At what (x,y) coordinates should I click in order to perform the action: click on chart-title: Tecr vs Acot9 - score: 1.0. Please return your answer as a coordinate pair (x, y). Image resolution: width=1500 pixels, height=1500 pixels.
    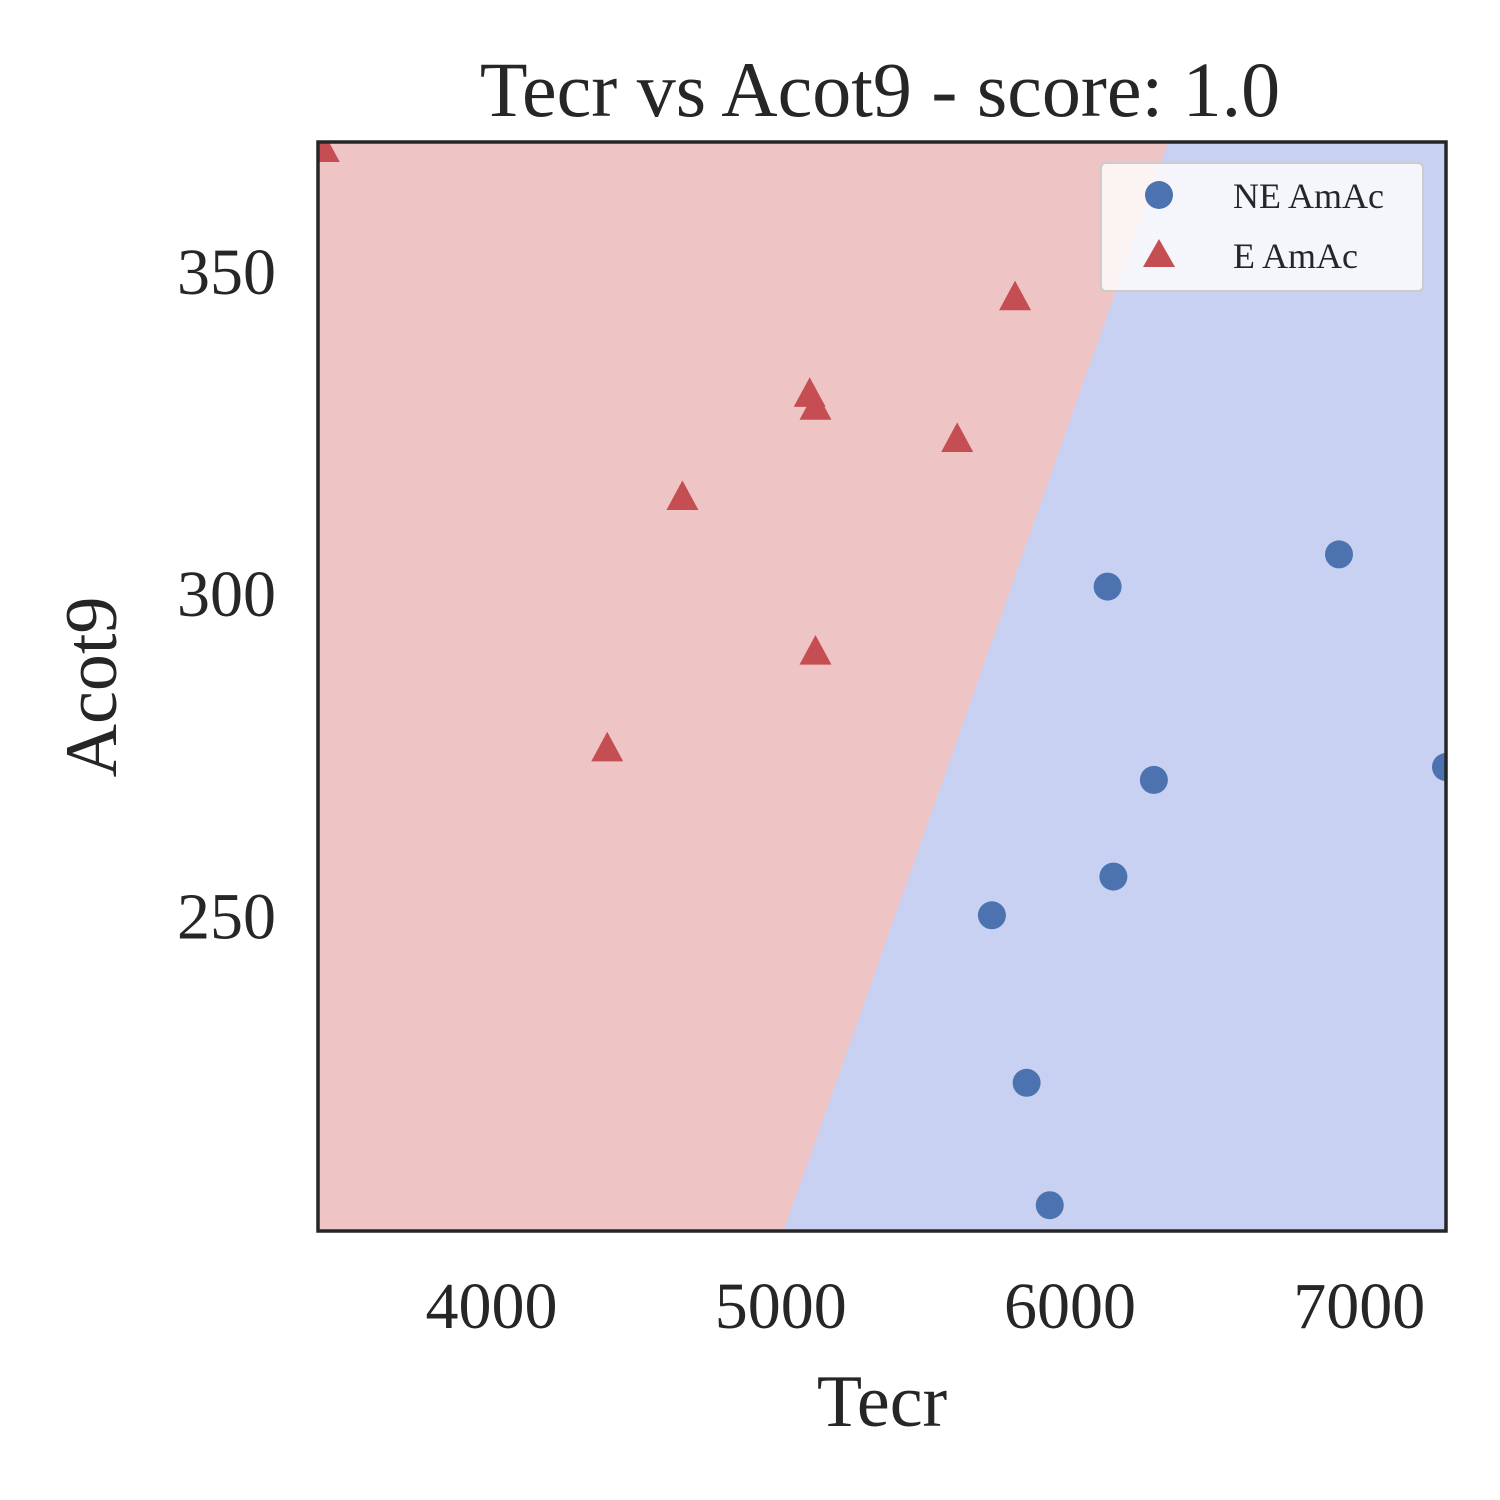
    Looking at the image, I should click on (880, 89).